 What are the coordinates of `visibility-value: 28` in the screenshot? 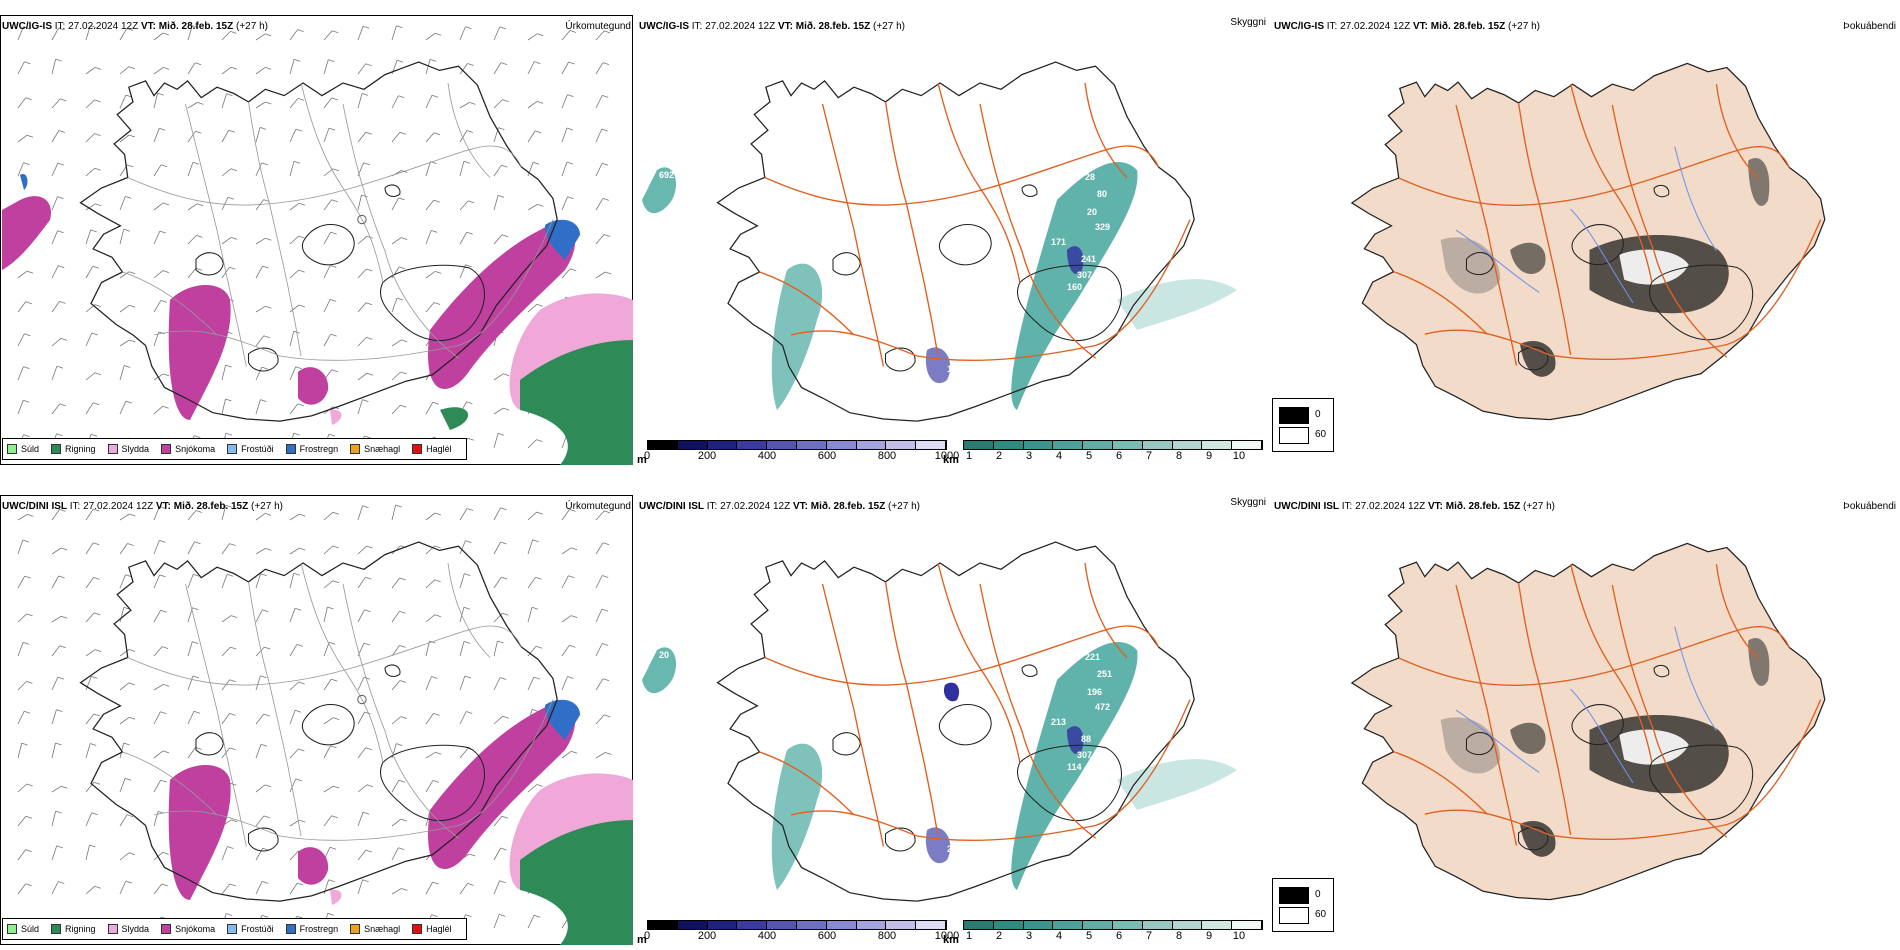 It's located at (1090, 177).